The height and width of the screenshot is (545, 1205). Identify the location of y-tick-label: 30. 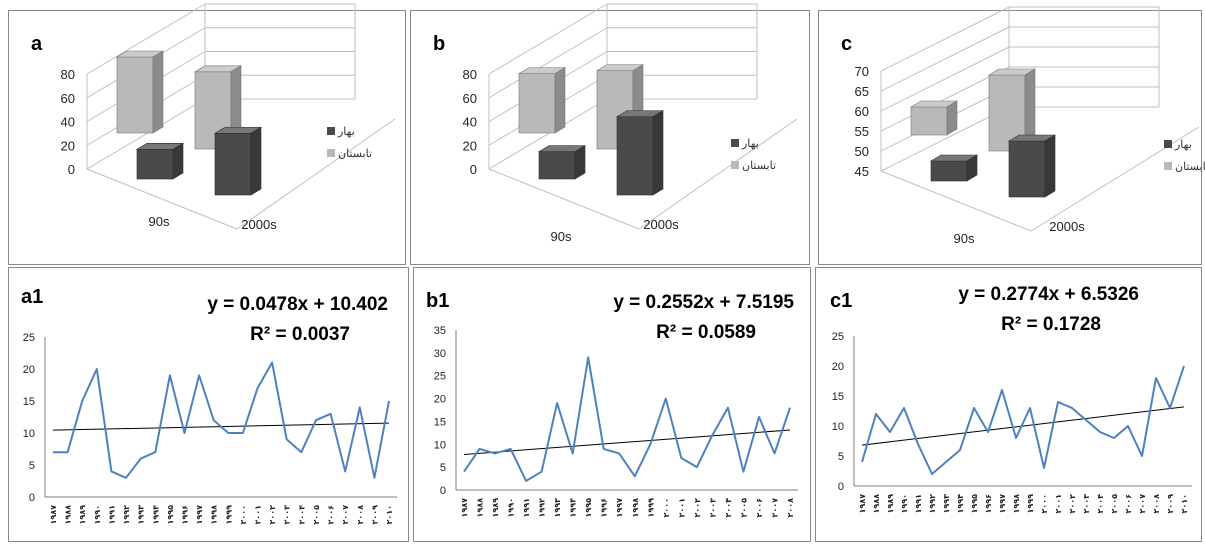
(440, 354).